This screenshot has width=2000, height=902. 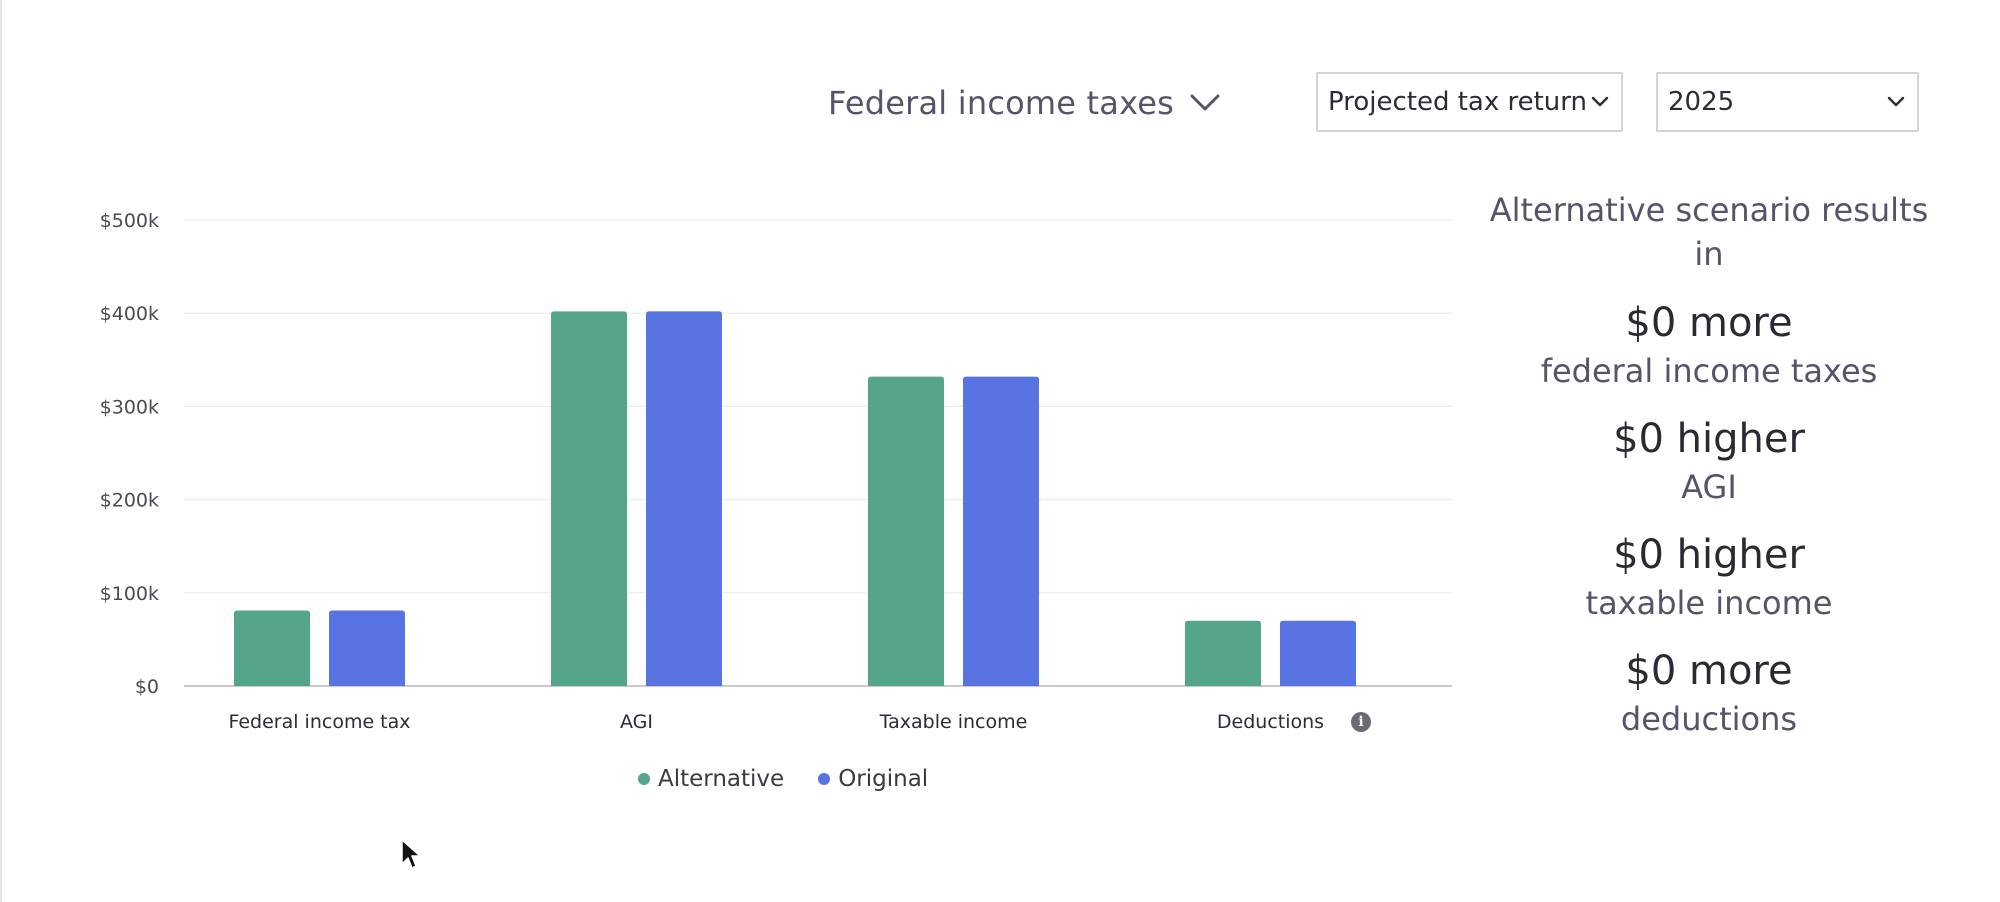 I want to click on year-select: 2025, so click(x=1787, y=102).